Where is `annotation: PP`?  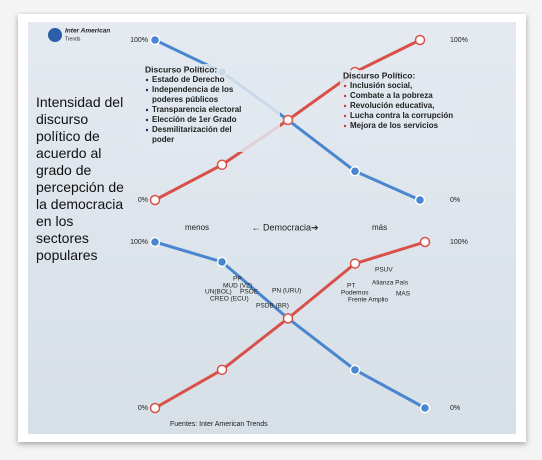
annotation: PP is located at coordinates (237, 279).